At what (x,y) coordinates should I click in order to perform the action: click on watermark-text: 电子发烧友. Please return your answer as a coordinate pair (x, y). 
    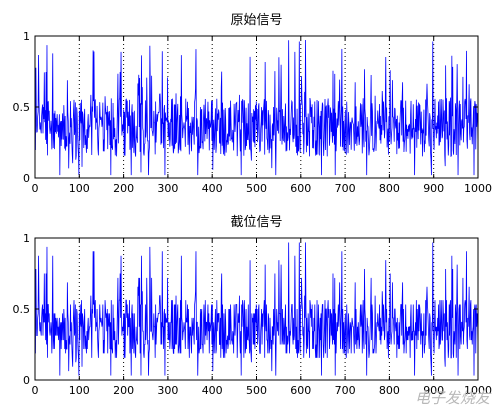
    Looking at the image, I should click on (452, 398).